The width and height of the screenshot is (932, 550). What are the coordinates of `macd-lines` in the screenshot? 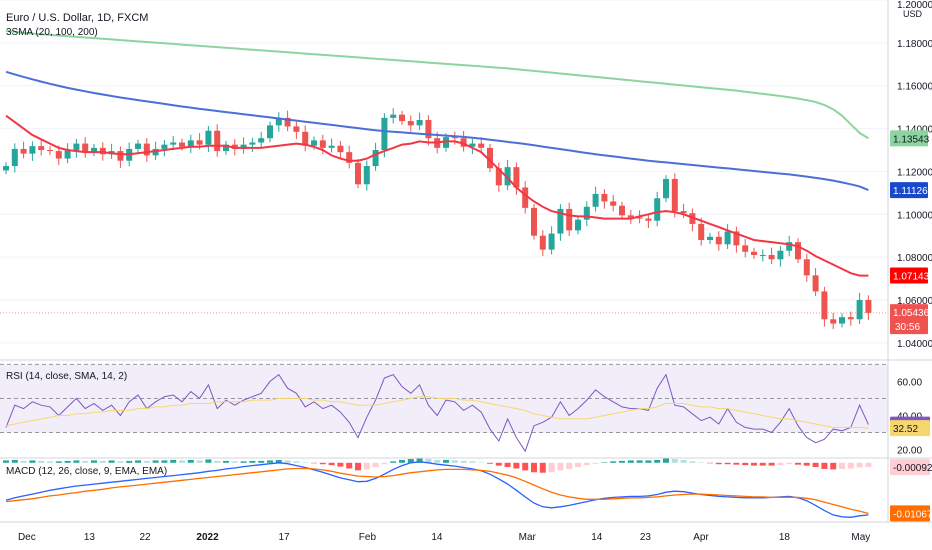 It's located at (437, 489).